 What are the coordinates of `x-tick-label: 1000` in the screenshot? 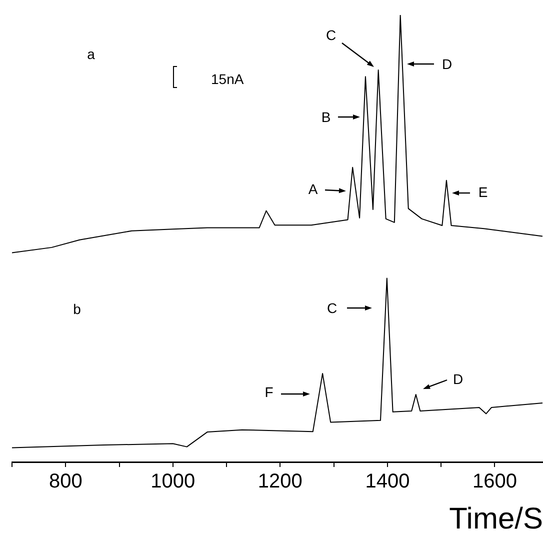 It's located at (173, 481).